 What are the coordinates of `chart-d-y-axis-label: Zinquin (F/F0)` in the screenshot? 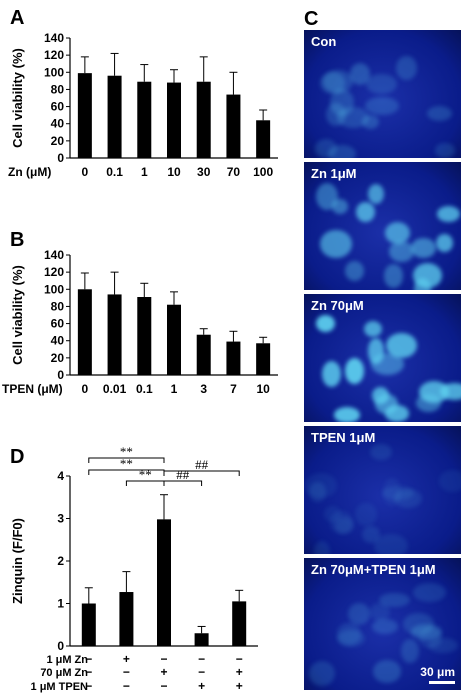 It's located at (17, 561).